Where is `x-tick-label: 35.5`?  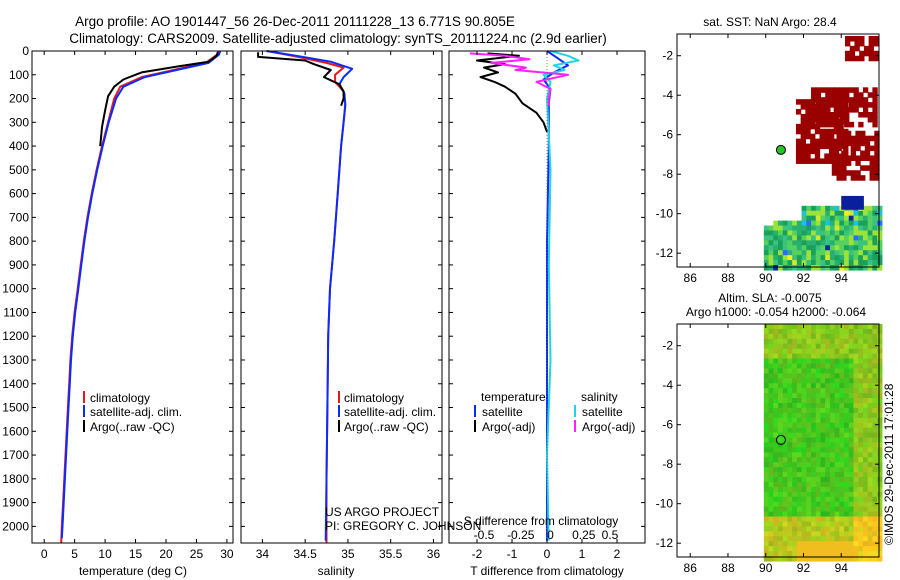 x-tick-label: 35.5 is located at coordinates (391, 554).